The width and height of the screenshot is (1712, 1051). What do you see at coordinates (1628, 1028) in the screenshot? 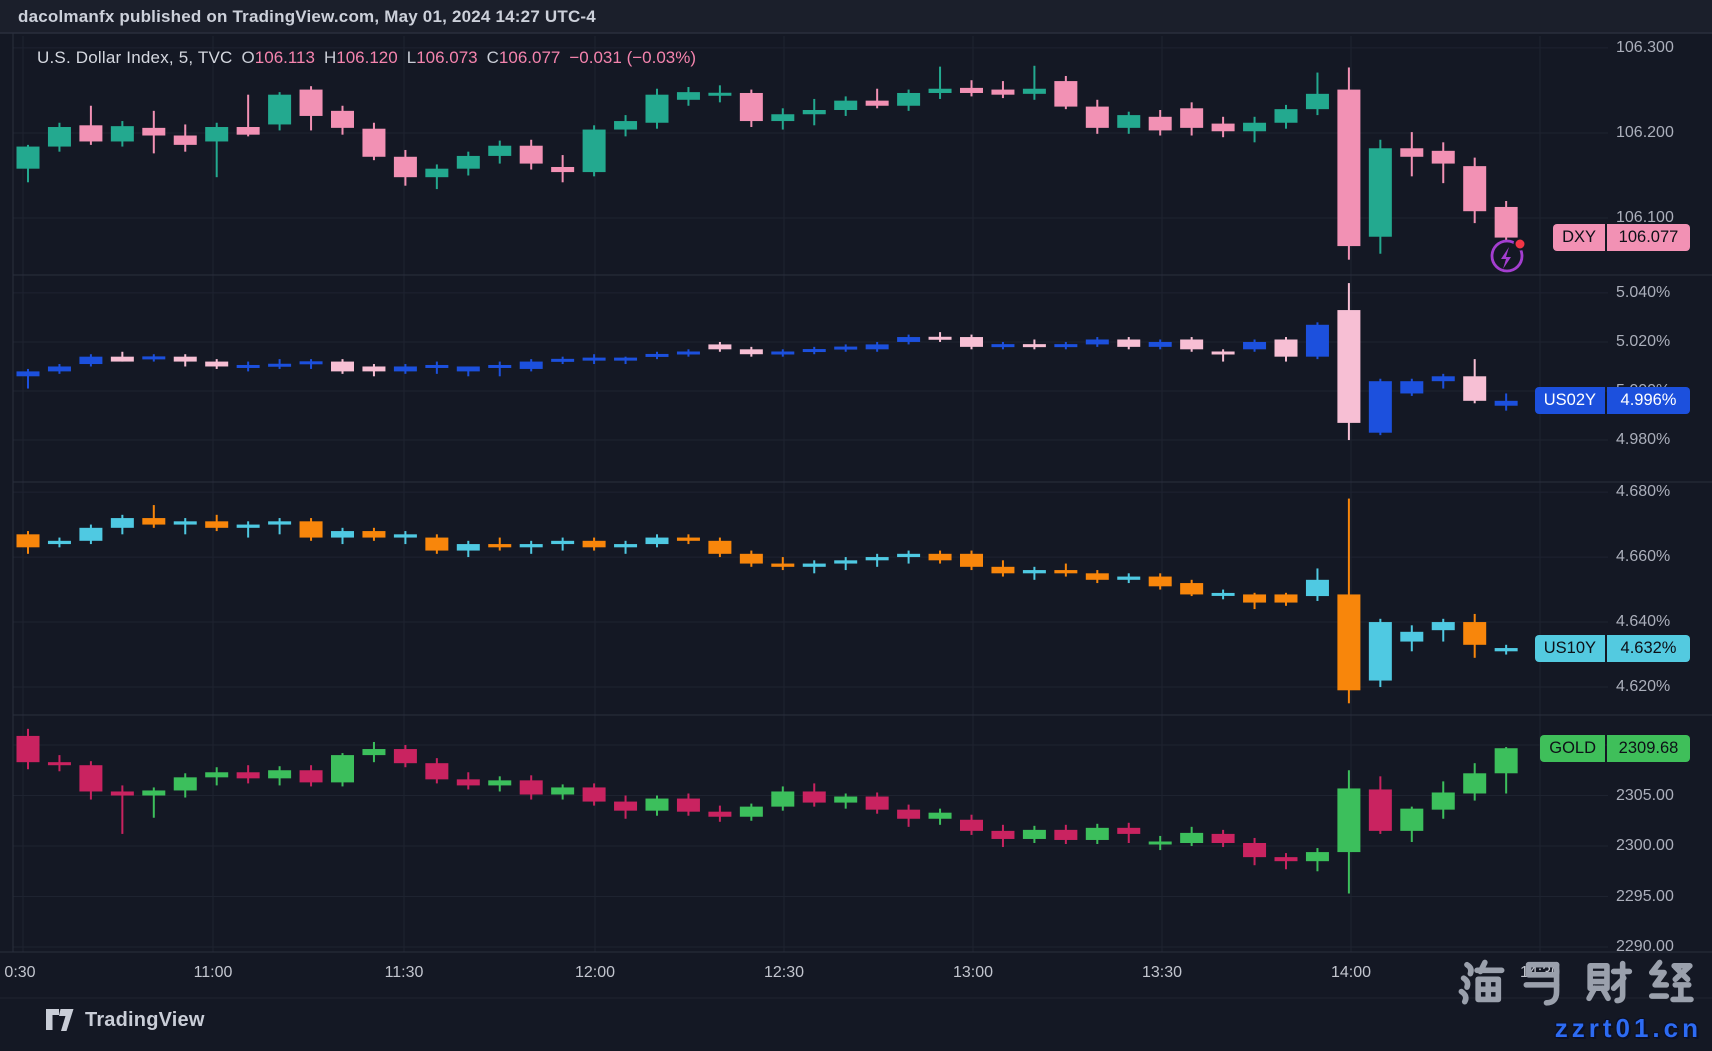
I see `watermark-url: zzrt01.cn` at bounding box center [1628, 1028].